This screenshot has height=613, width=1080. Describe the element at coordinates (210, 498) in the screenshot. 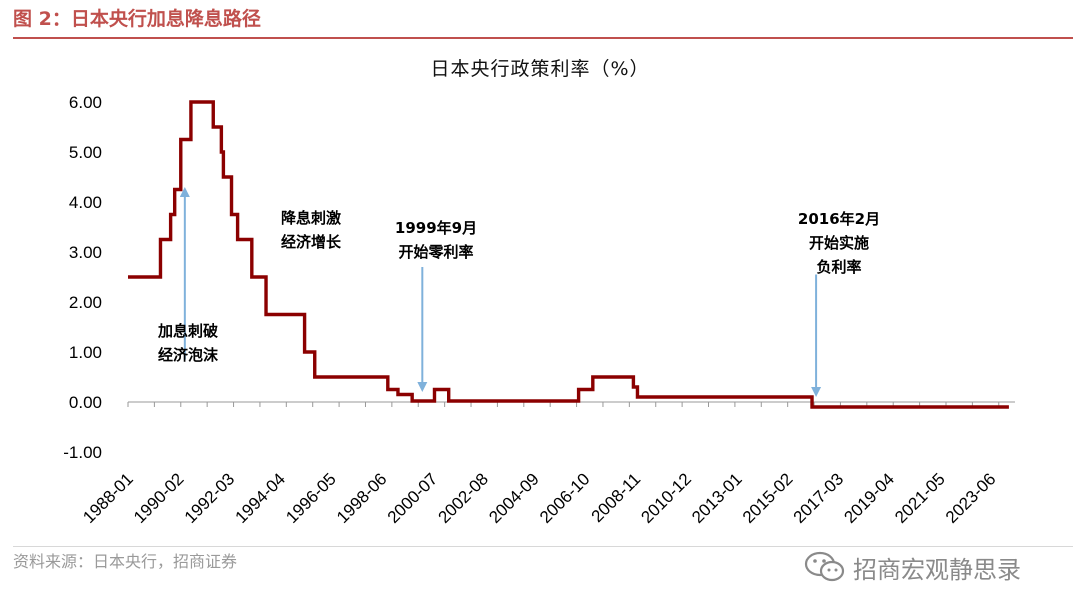

I see `x-tick-label: 1992-03` at that location.